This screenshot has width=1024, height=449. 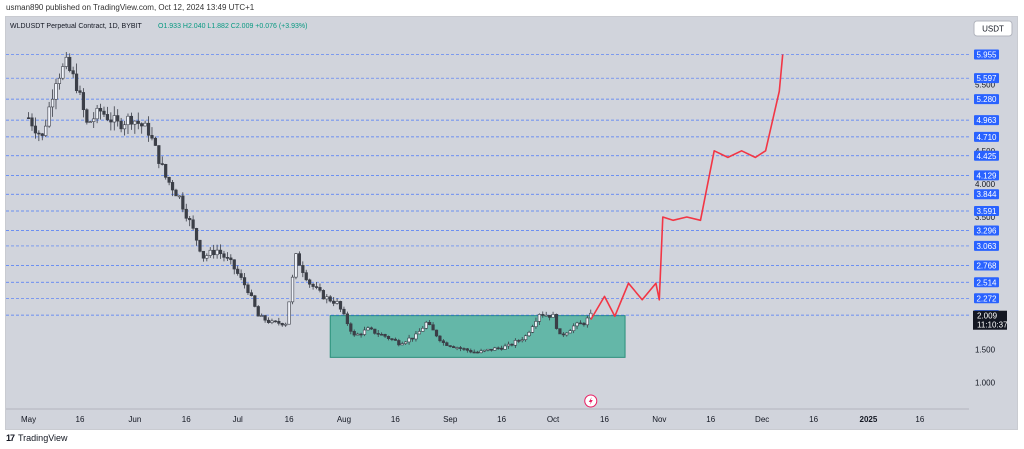 What do you see at coordinates (986, 194) in the screenshot?
I see `level-tag-label: 3.844` at bounding box center [986, 194].